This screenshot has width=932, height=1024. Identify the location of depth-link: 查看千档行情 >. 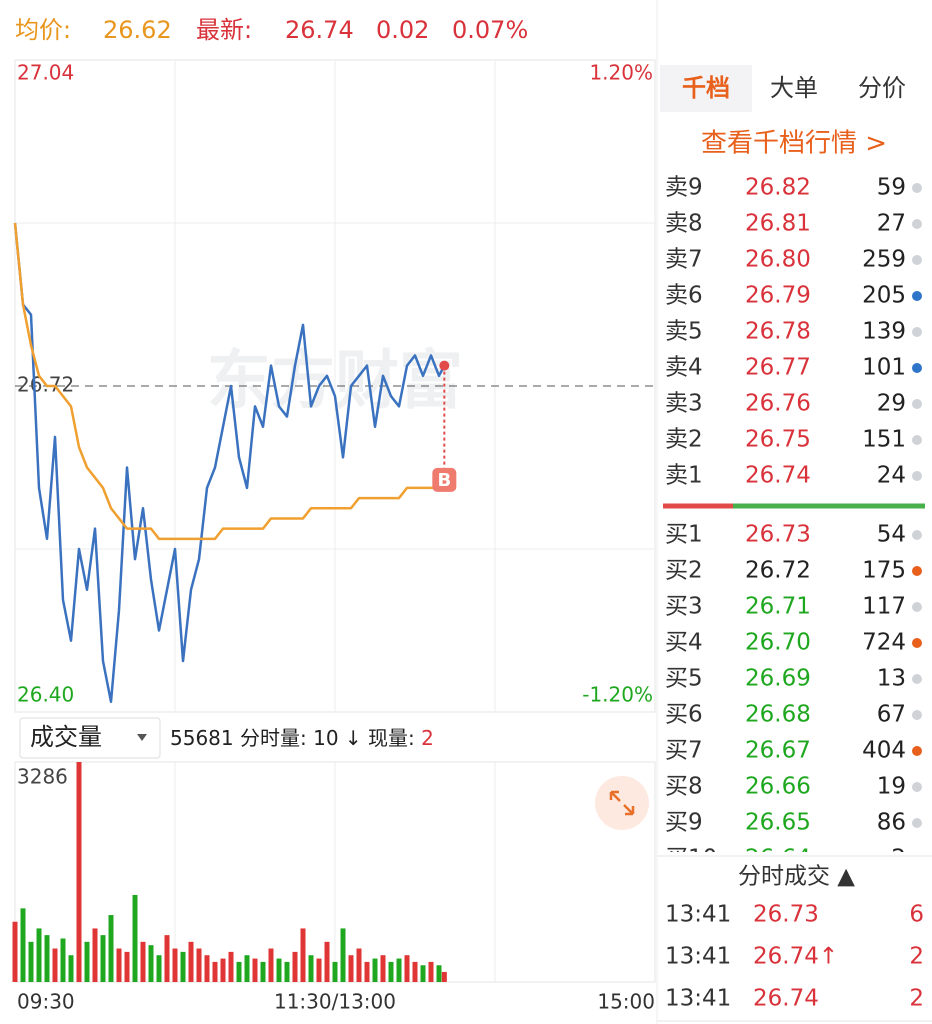
(794, 144).